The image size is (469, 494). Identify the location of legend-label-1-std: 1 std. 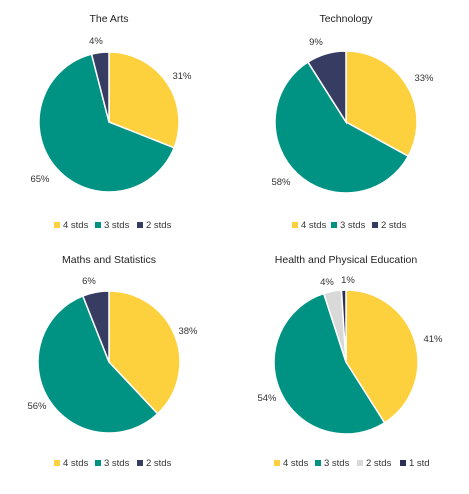
(419, 463).